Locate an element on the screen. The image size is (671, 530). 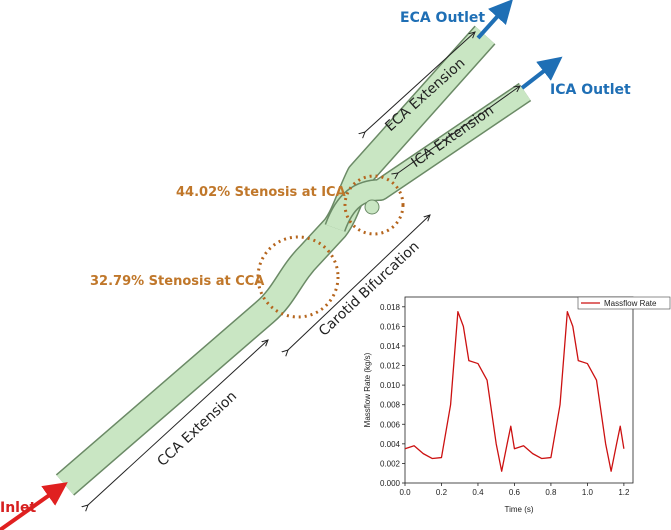
x-axis-title: Time (s) is located at coordinates (518, 509).